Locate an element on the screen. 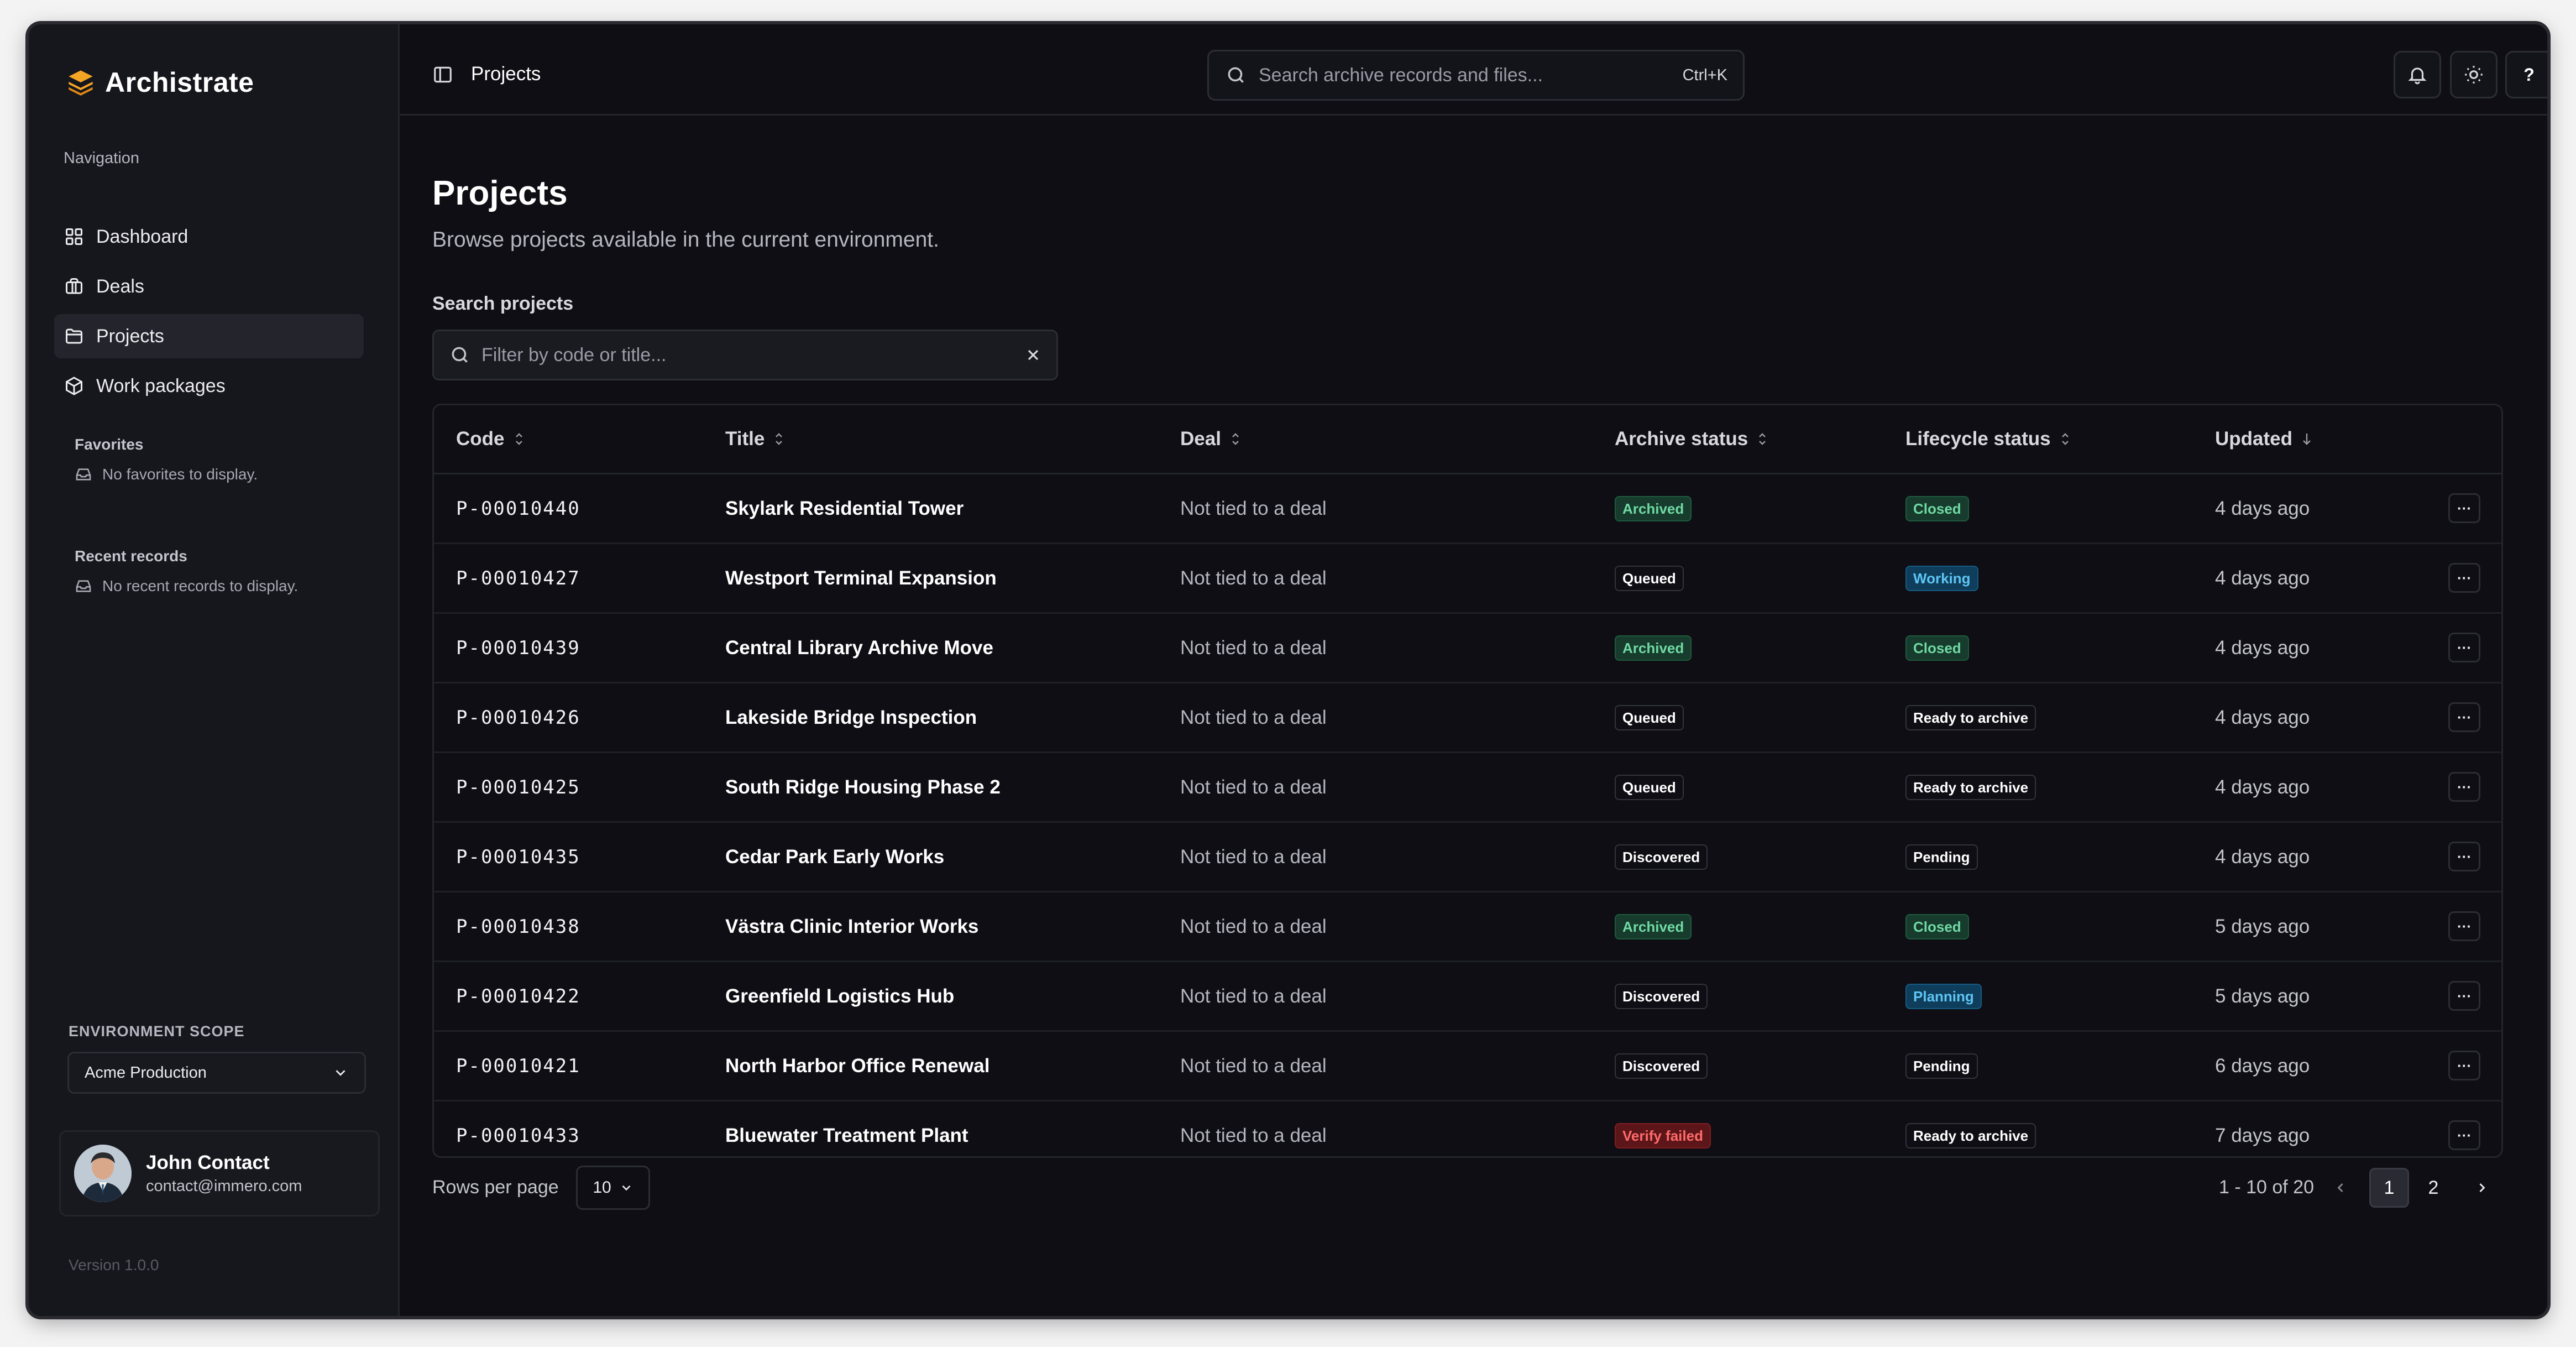  project-title: North Harbor Office Renewal is located at coordinates (857, 1065).